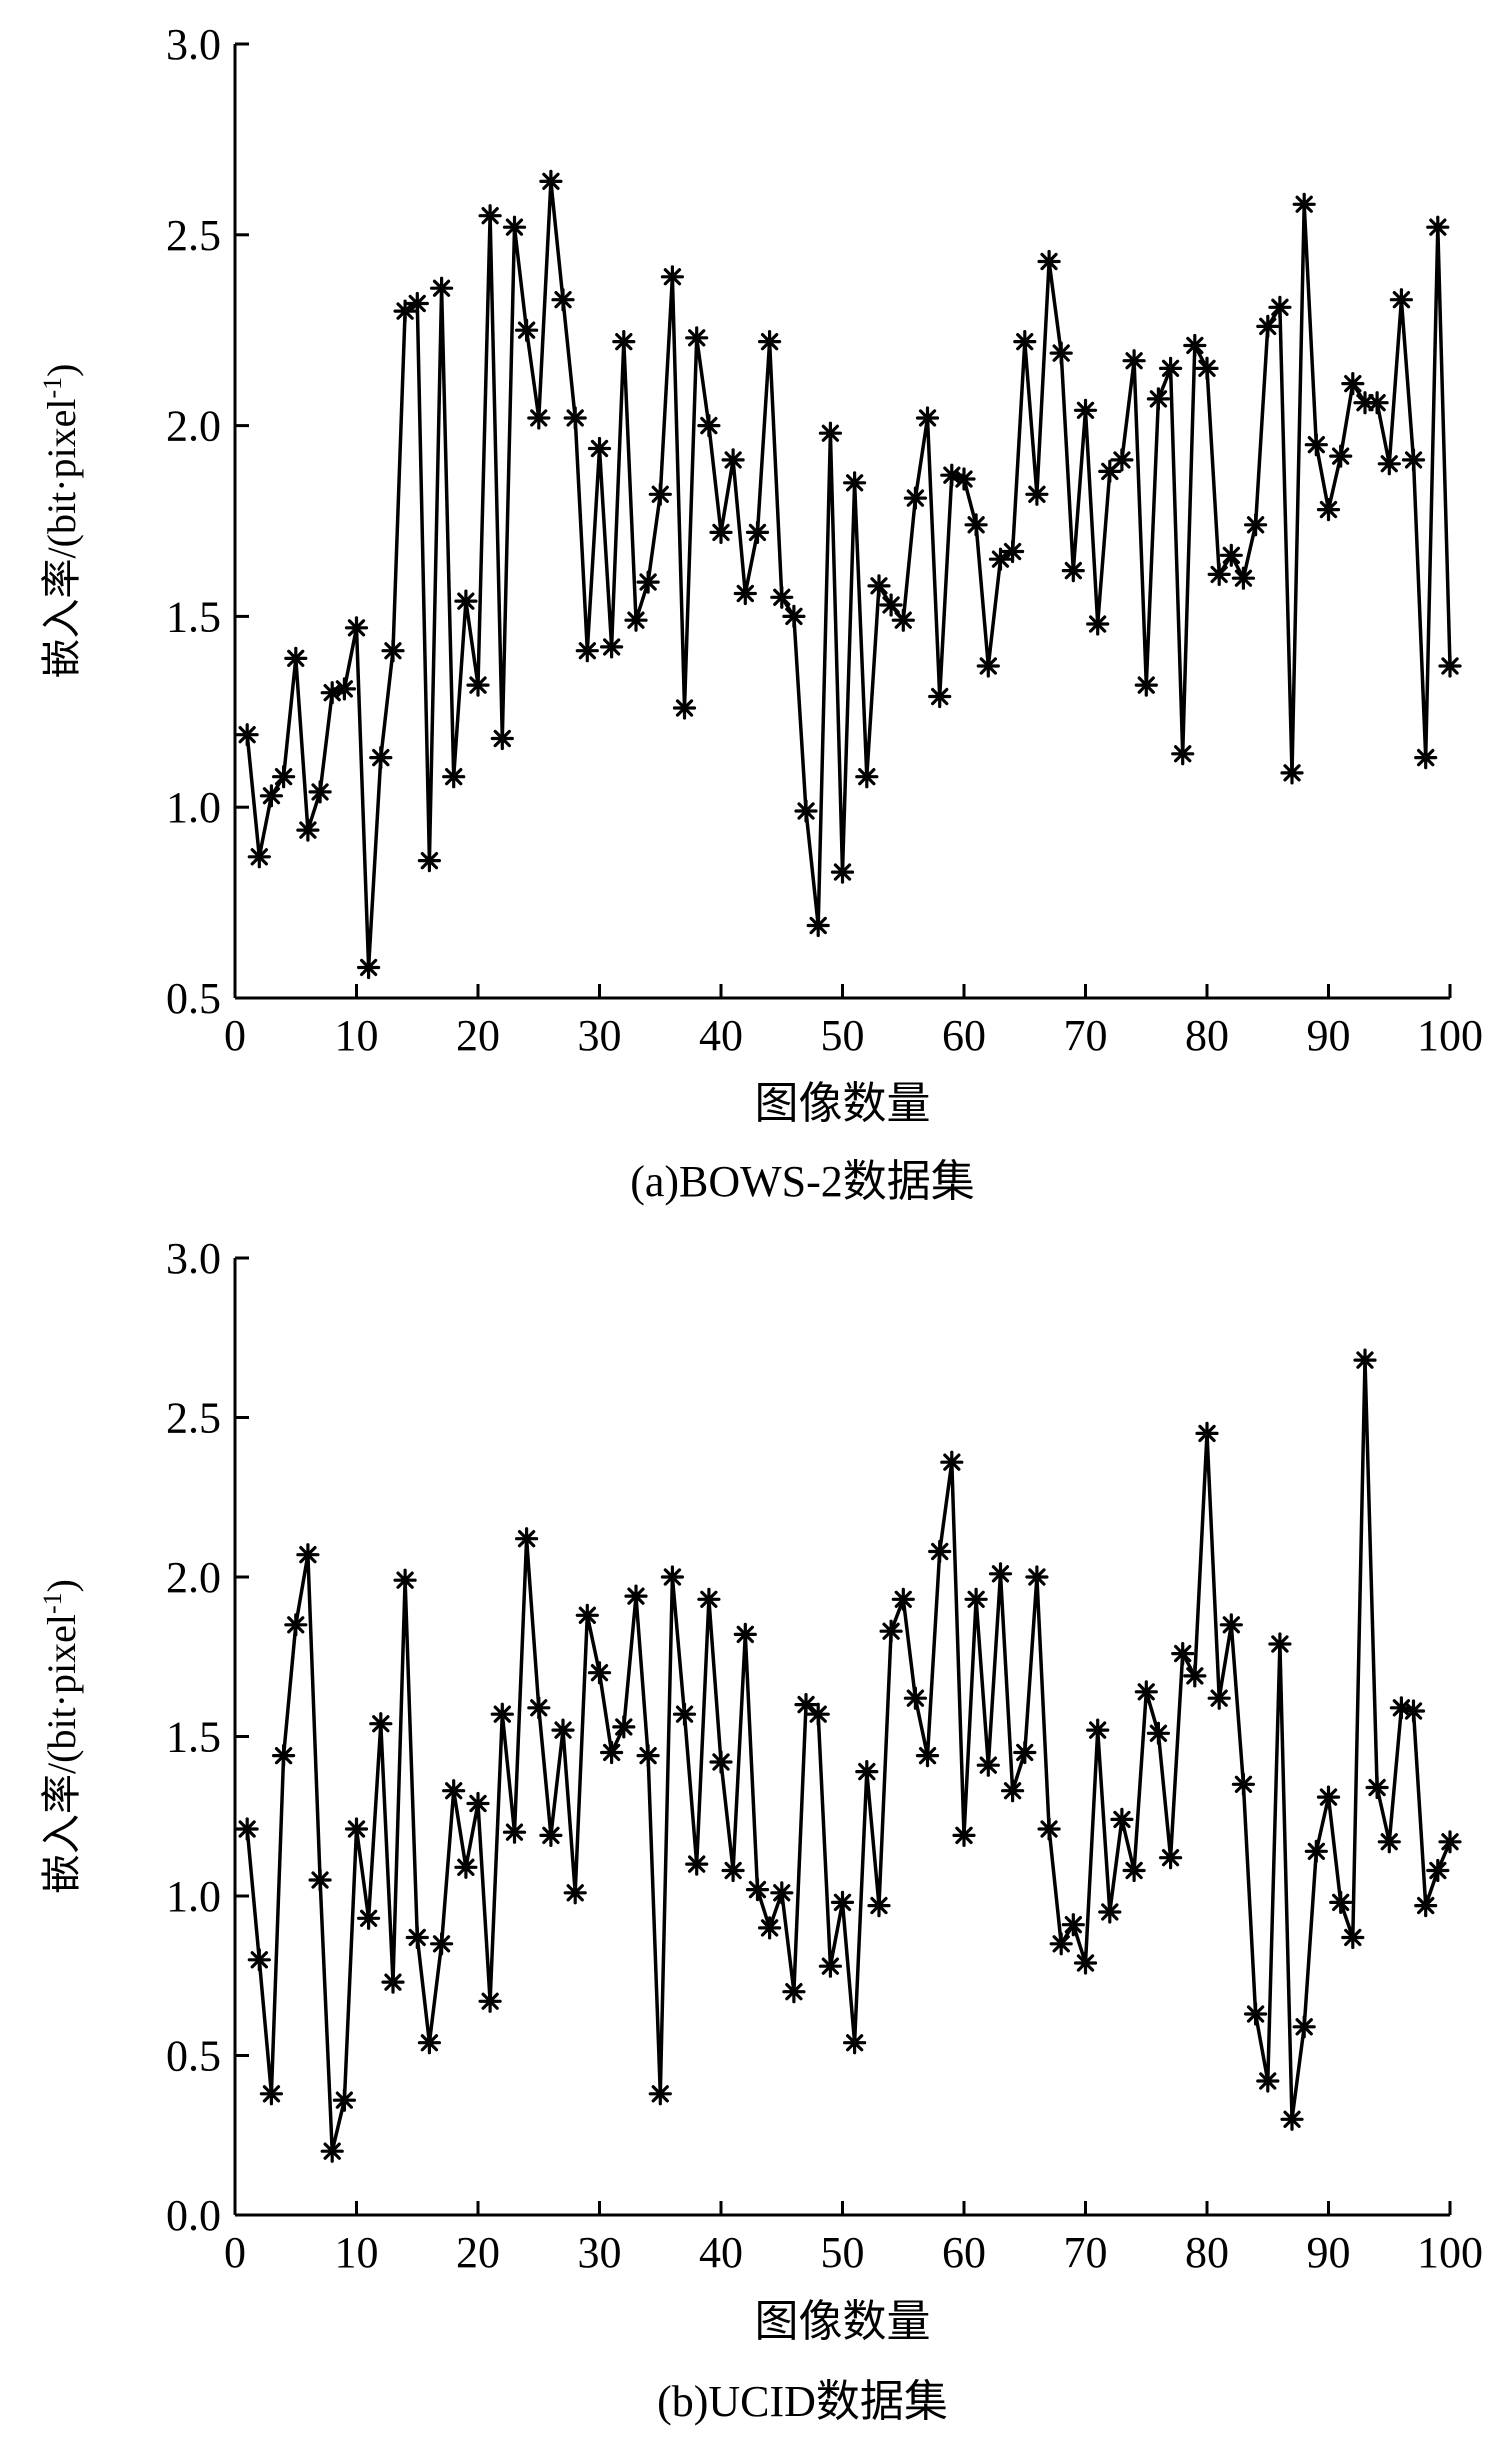  I want to click on x-axis-label: 图像数量, so click(843, 1103).